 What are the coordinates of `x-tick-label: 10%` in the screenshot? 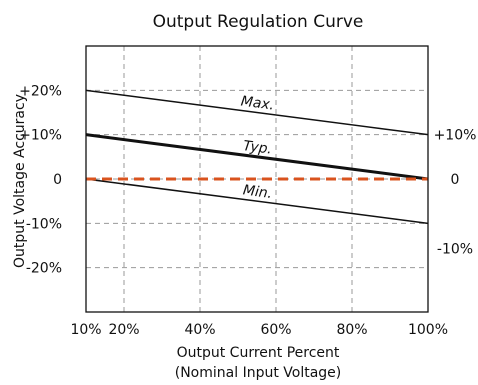 It's located at (85, 330).